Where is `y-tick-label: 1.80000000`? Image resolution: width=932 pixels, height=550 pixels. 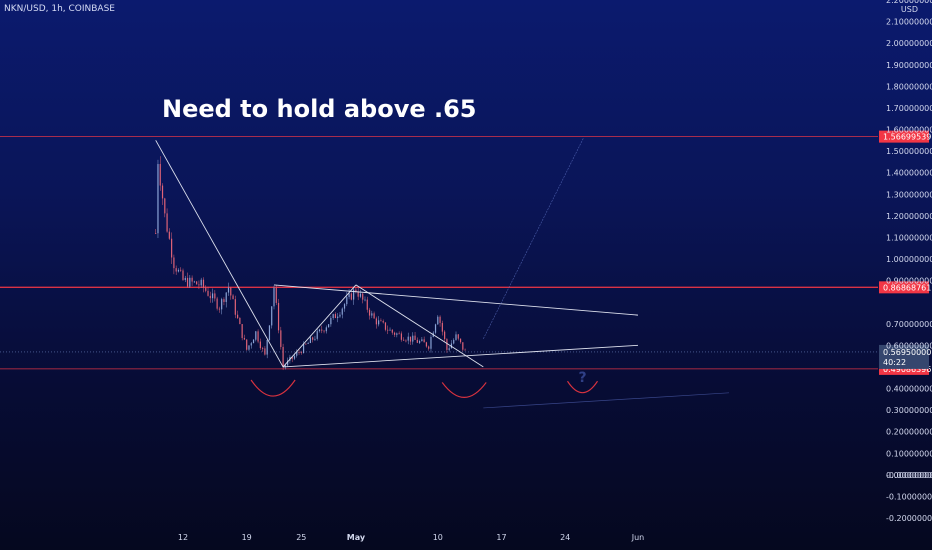 y-tick-label: 1.80000000 is located at coordinates (909, 86).